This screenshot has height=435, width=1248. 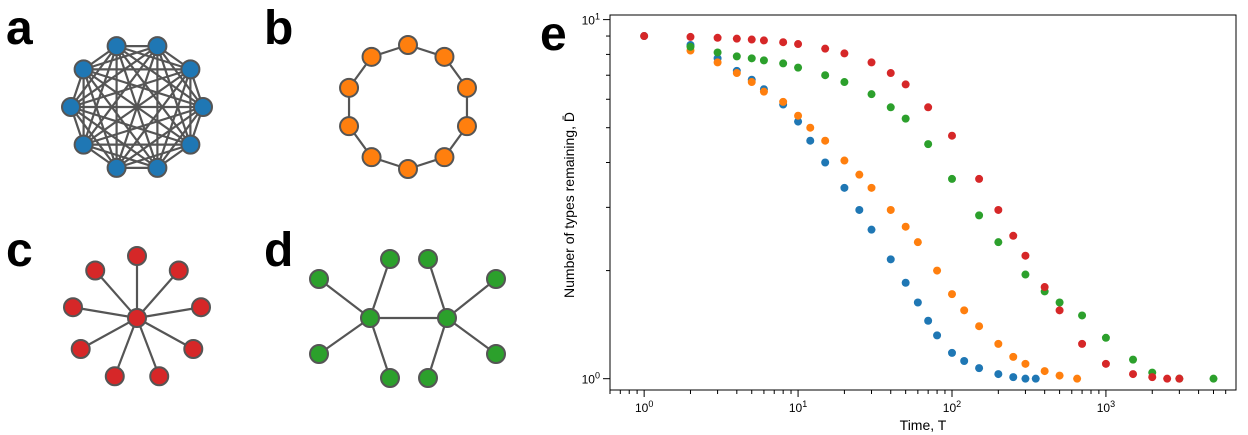 I want to click on complete-graph-nodes, so click(x=137, y=107).